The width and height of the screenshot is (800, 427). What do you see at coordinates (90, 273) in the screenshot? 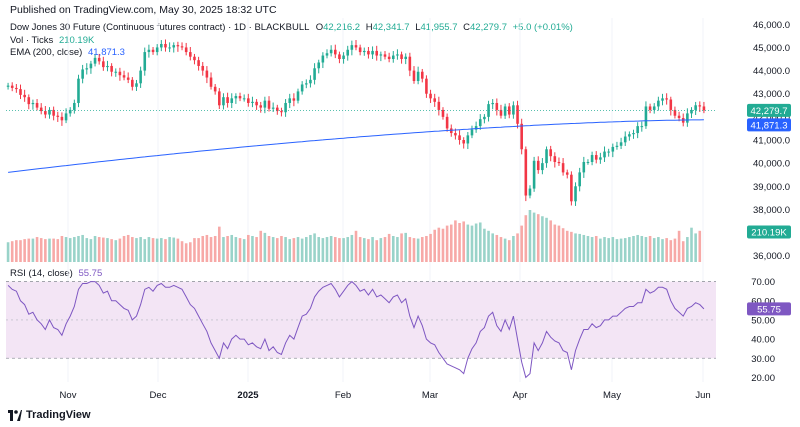
I see `rsi-value: 55.75` at bounding box center [90, 273].